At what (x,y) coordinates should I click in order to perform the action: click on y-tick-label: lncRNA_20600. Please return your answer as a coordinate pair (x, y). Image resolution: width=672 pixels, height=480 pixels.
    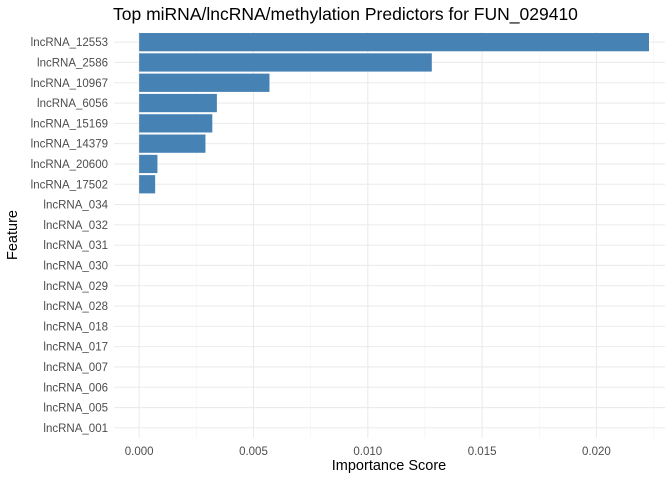
    Looking at the image, I should click on (69, 165).